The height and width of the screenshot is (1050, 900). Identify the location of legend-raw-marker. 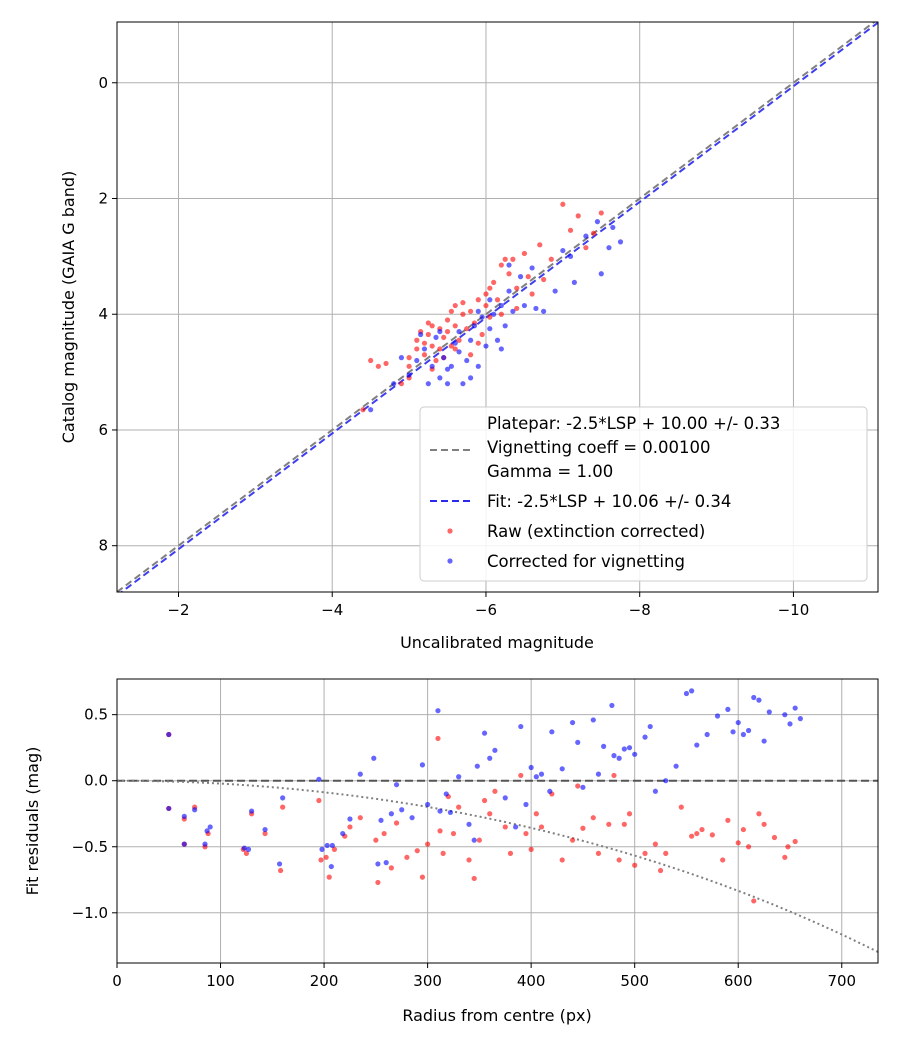
(450, 531).